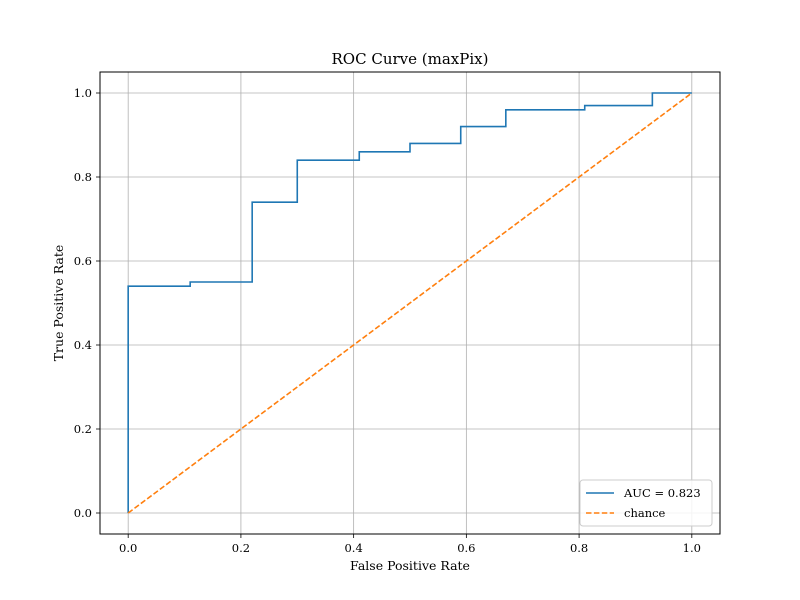 The height and width of the screenshot is (600, 800). Describe the element at coordinates (662, 493) in the screenshot. I see `legend-label: AUC = 0.823` at that location.